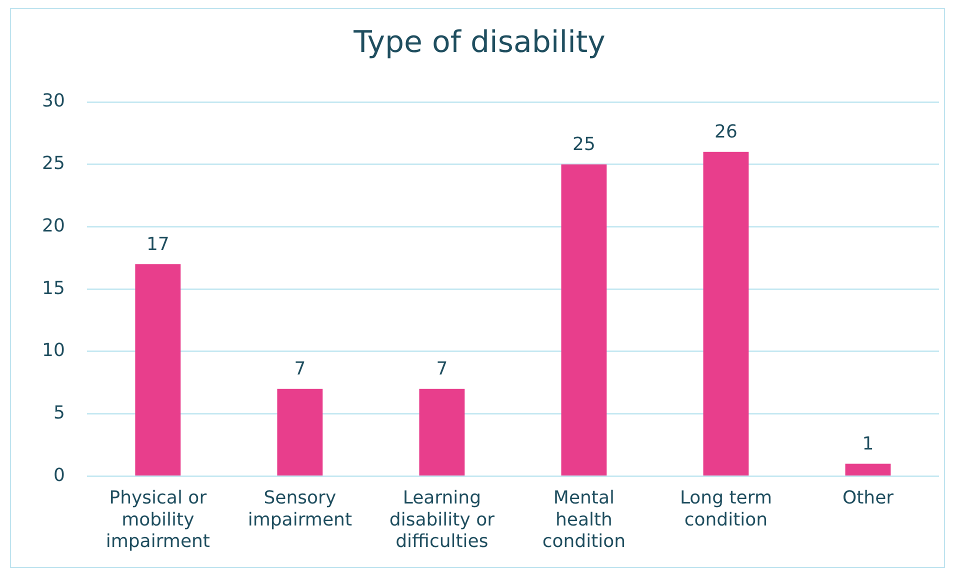 The height and width of the screenshot is (577, 957). What do you see at coordinates (726, 509) in the screenshot?
I see `x-tick-label: Long term condition` at bounding box center [726, 509].